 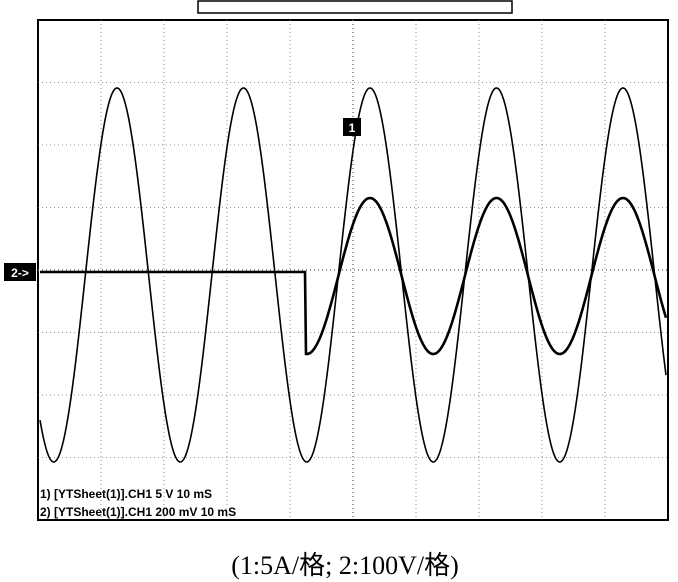 I want to click on ch2-marker-box, so click(x=20, y=272).